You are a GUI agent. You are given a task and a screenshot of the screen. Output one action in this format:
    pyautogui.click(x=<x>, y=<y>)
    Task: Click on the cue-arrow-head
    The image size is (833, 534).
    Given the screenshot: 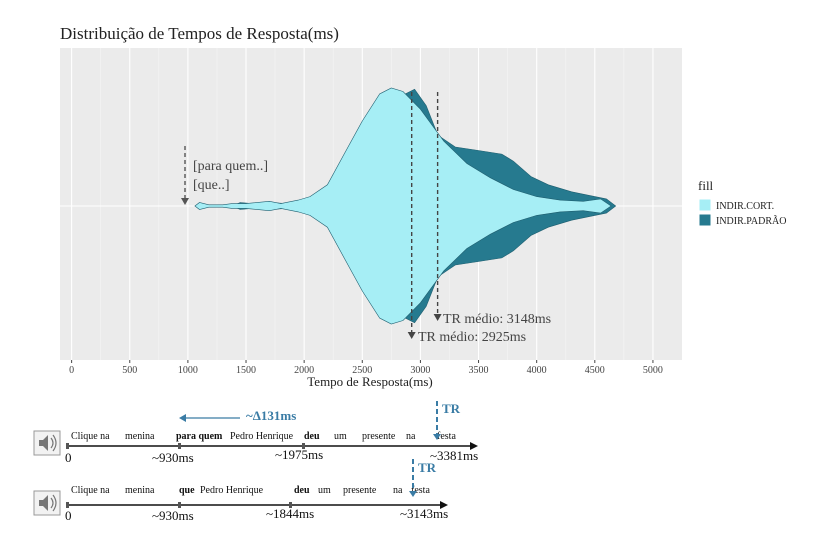 What is the action you would take?
    pyautogui.click(x=185, y=201)
    